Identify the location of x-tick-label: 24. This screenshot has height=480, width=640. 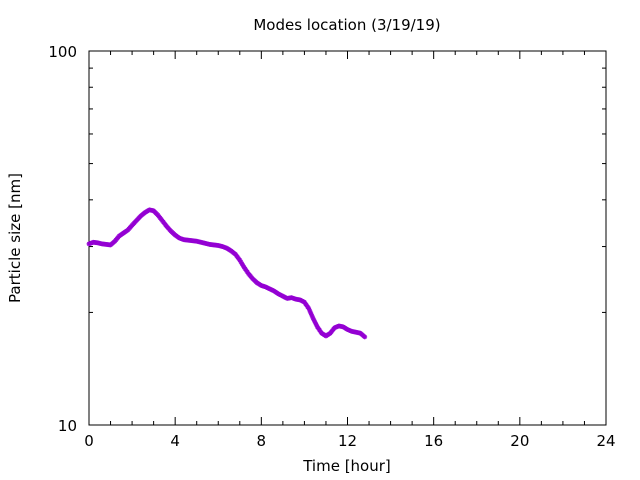
(605, 441).